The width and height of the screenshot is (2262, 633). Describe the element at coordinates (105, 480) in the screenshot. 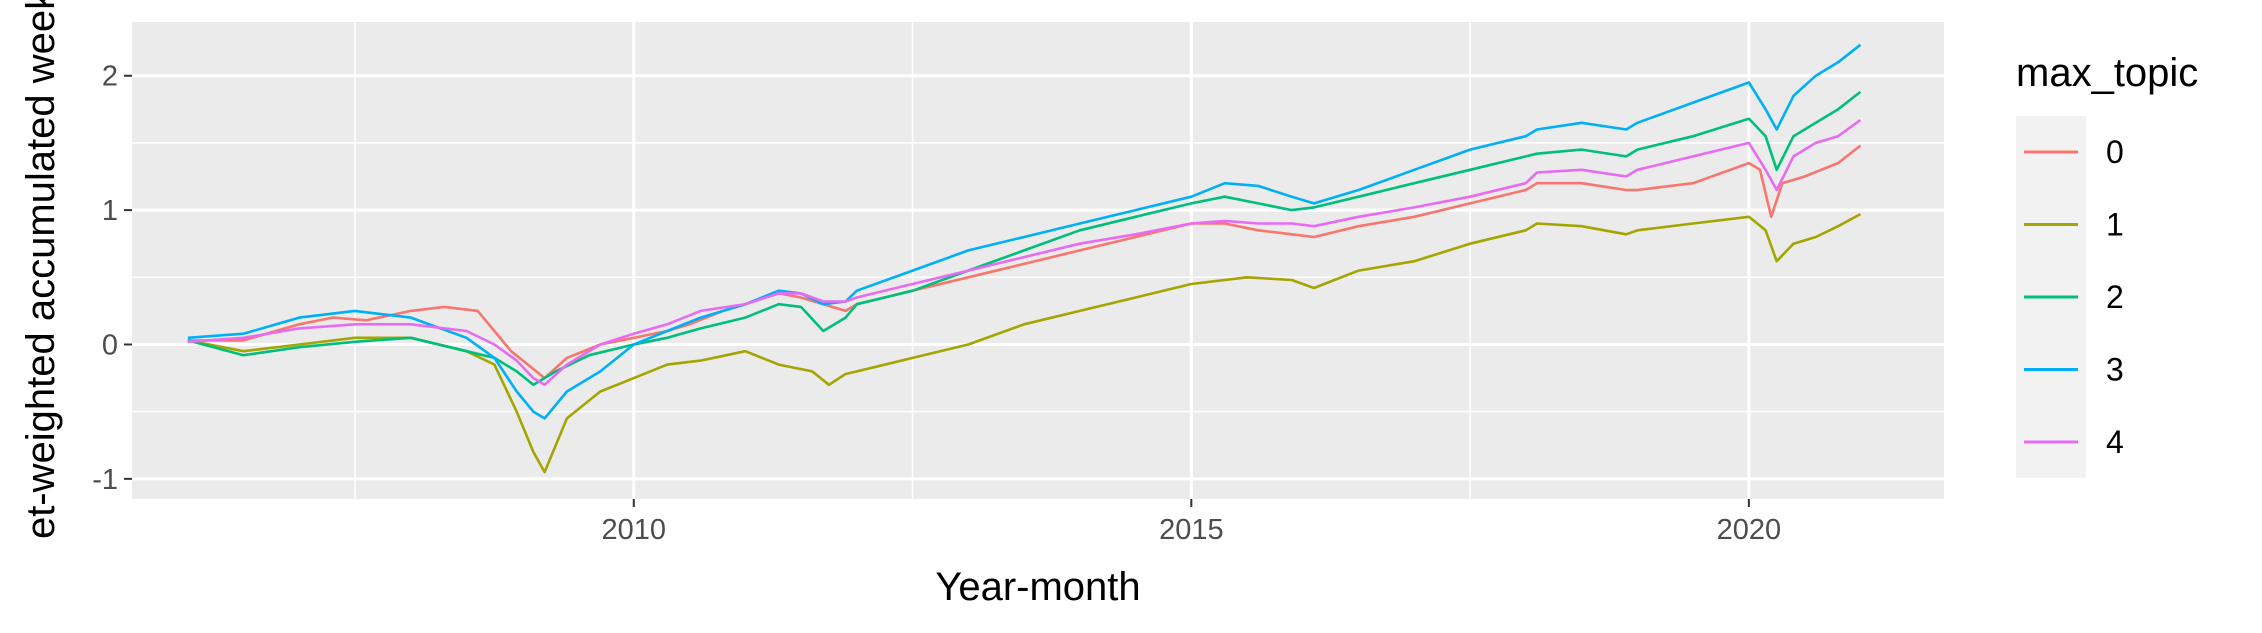

I see `y-tick-label: -1` at that location.